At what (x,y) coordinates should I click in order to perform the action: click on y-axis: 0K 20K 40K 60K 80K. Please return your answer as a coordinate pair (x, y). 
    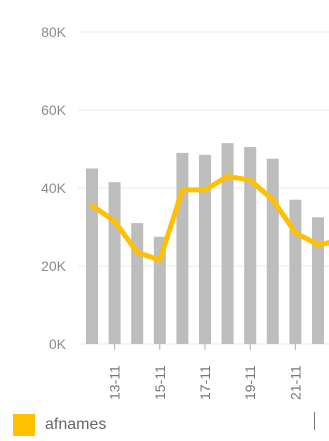
    Looking at the image, I should click on (54, 188).